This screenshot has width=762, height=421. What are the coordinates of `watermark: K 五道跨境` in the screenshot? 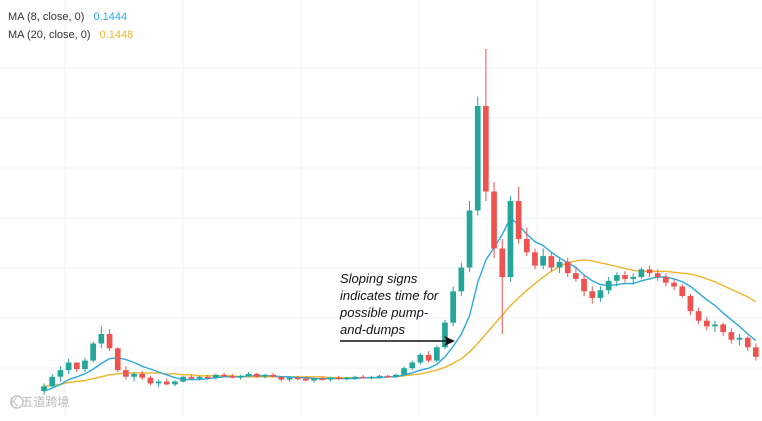 It's located at (39, 401).